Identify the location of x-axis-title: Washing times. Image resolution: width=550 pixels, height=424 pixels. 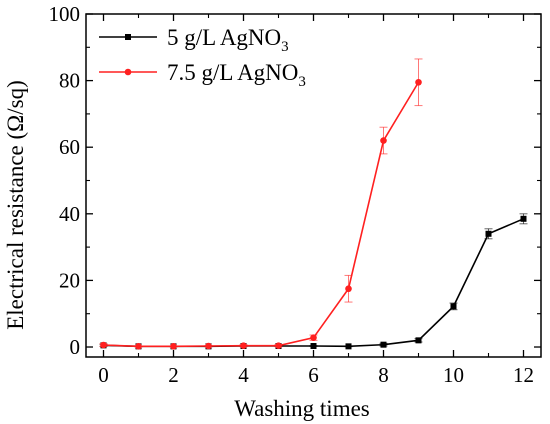
(302, 408).